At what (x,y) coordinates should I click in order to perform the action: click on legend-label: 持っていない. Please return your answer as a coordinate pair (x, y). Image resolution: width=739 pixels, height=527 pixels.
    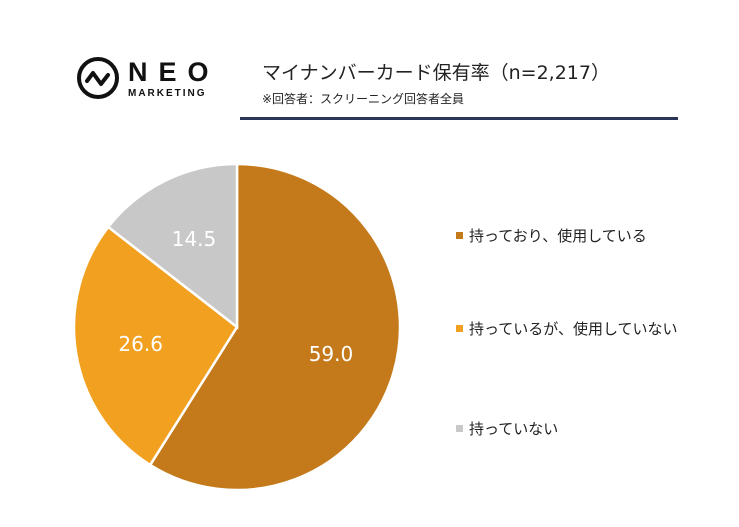
    Looking at the image, I should click on (514, 429).